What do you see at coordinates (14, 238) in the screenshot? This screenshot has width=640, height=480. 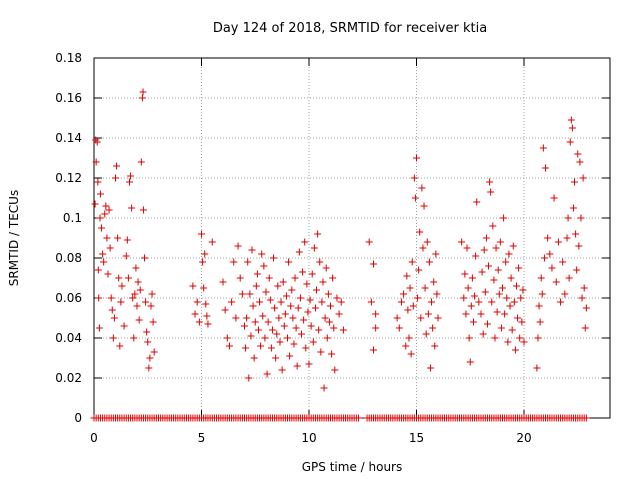 I see `y-axis-label: SRMTID / TECUs` at bounding box center [14, 238].